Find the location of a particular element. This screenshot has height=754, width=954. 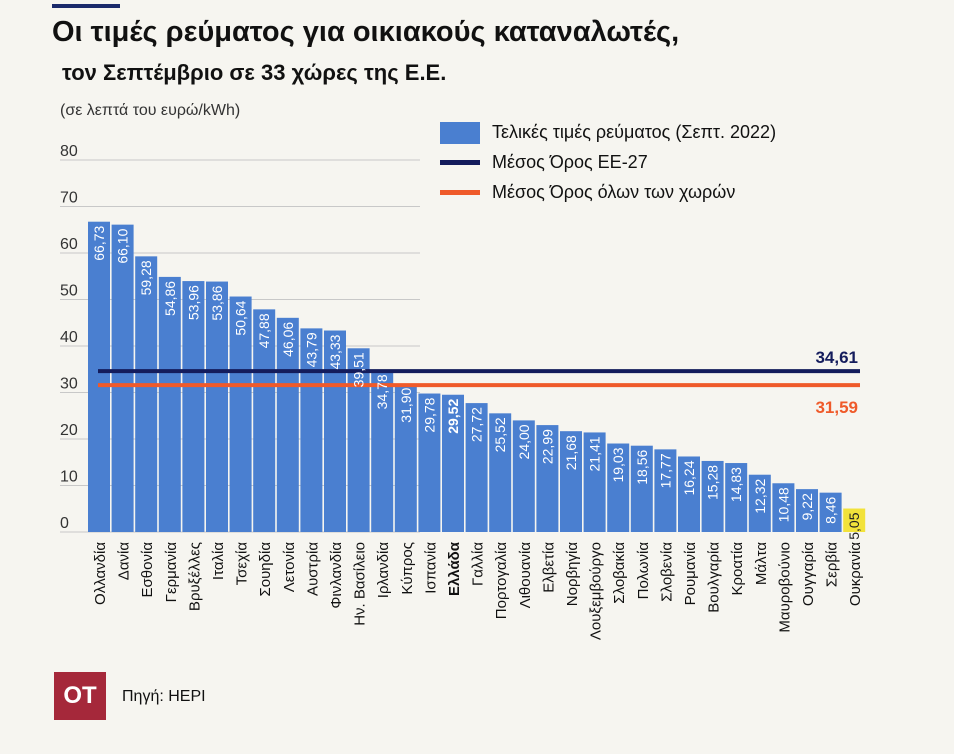

value-label: 22,99 is located at coordinates (547, 446).